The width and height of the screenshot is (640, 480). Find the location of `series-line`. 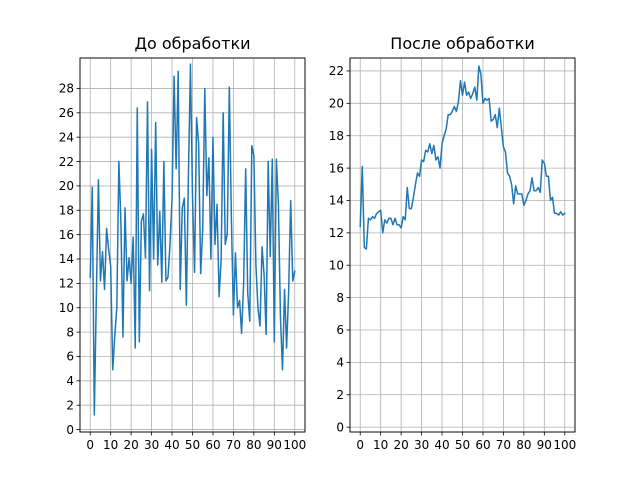

series-line is located at coordinates (462, 157).